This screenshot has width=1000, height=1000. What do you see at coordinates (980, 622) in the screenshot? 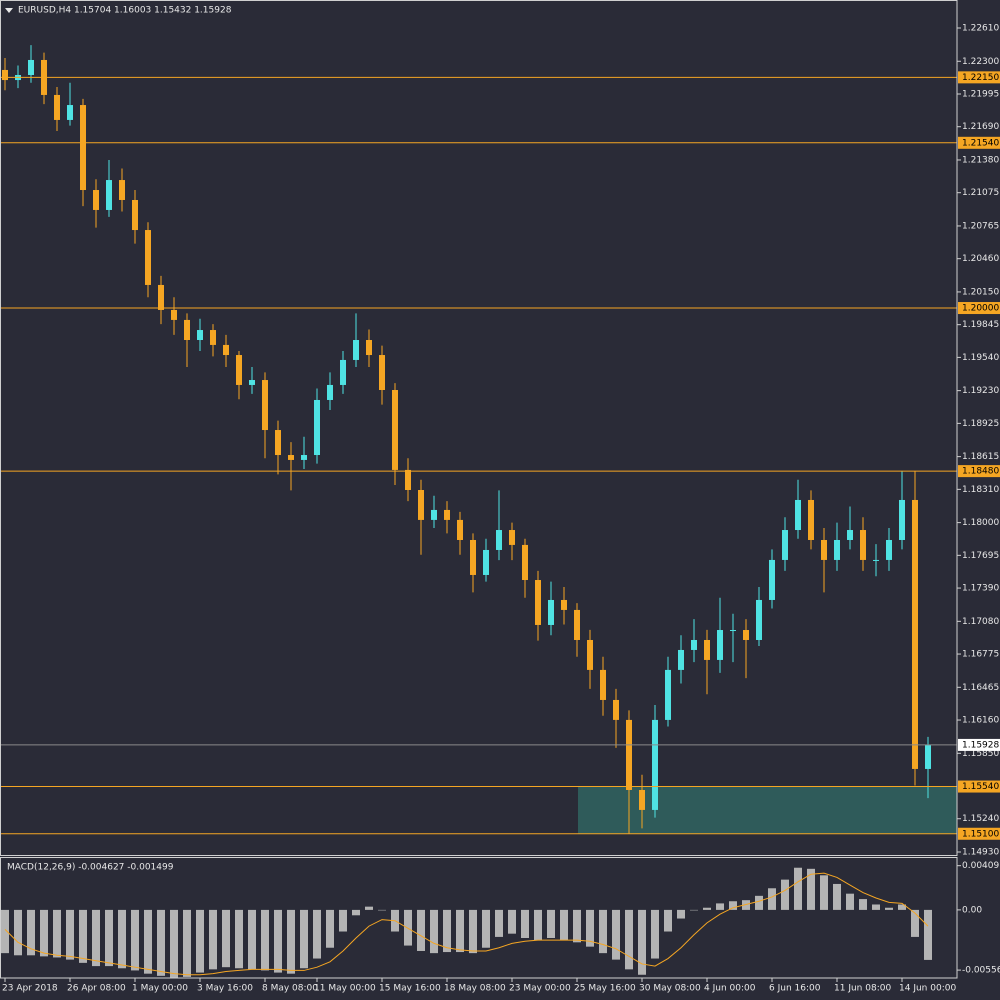
I see `y-tick-label: 1.17080` at bounding box center [980, 622].